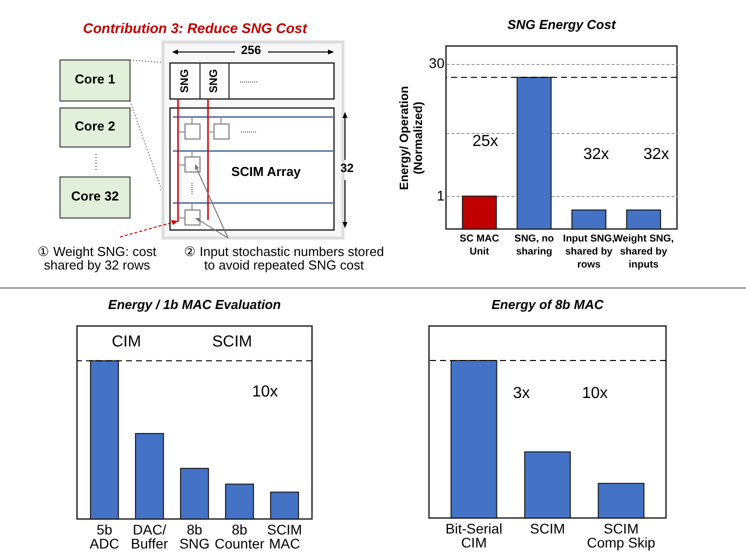  I want to click on annotation: 25x, so click(485, 141).